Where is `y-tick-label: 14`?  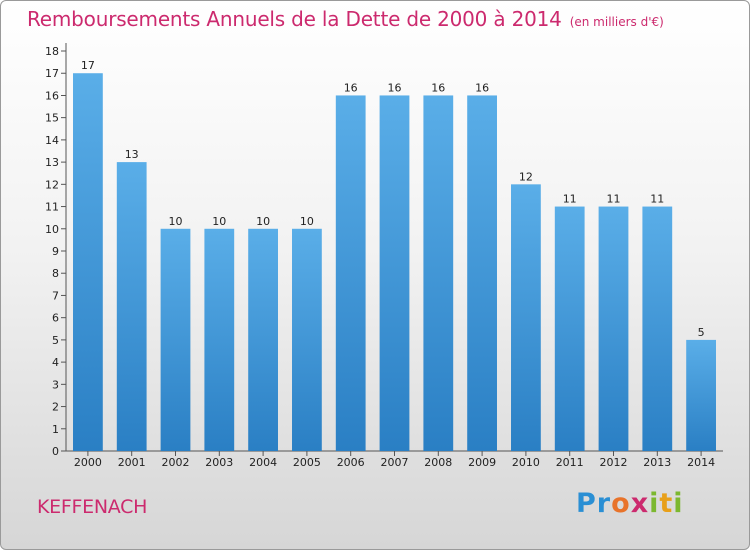 y-tick-label: 14 is located at coordinates (52, 140).